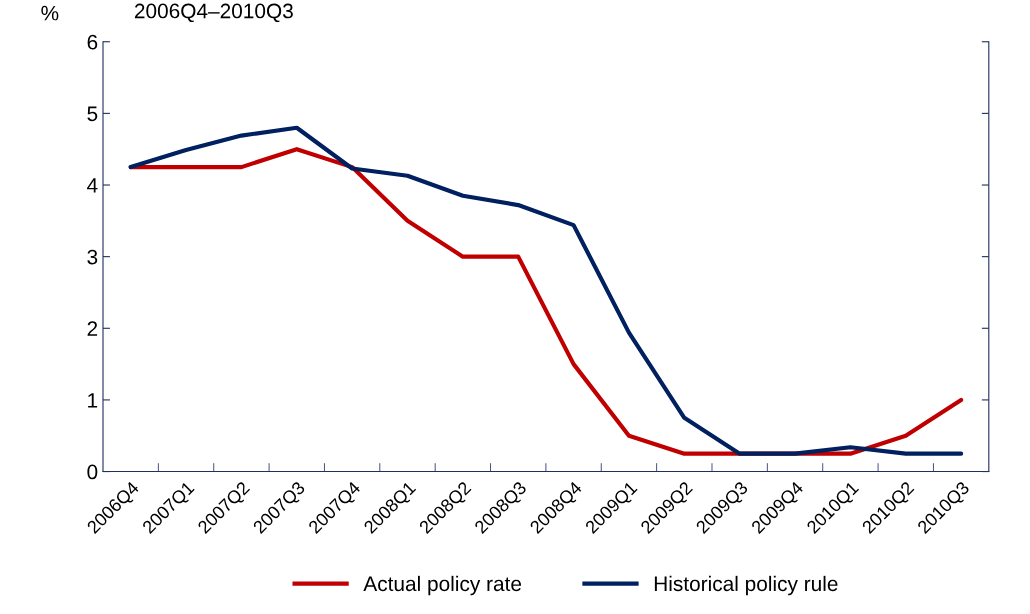 This screenshot has height=614, width=1030. I want to click on y-tick-label: 1, so click(93, 400).